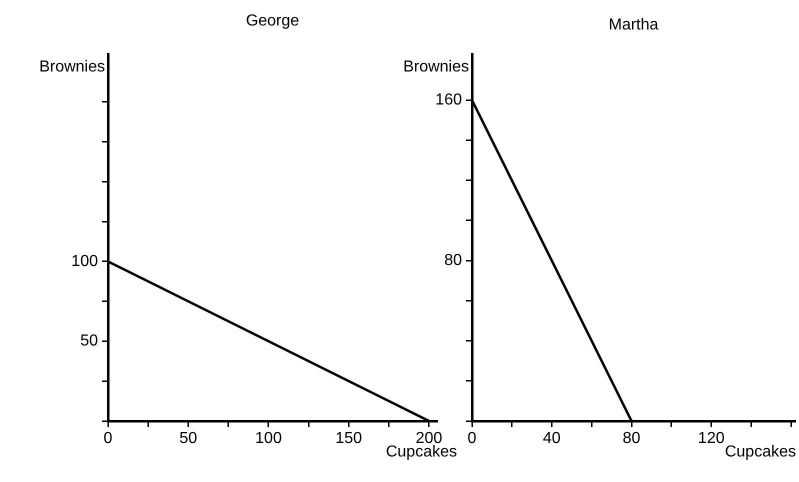 This screenshot has width=799, height=482. Describe the element at coordinates (188, 439) in the screenshot. I see `x-tick-label: 50` at that location.